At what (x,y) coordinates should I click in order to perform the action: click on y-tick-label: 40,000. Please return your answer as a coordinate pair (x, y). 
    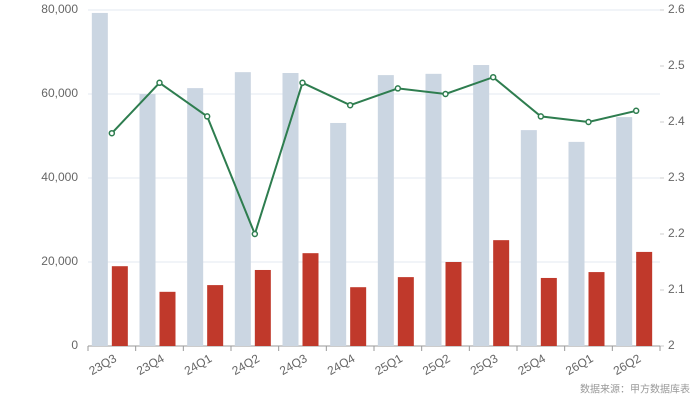
    Looking at the image, I should click on (59, 177).